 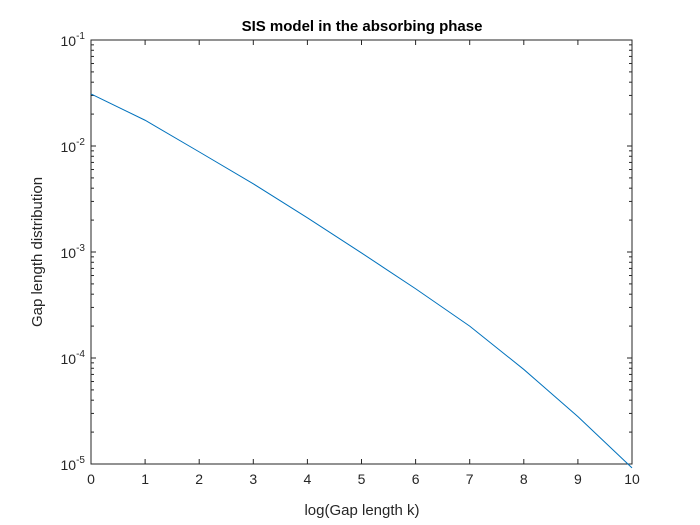 I want to click on y-axis-label: Gap length distribution, so click(x=37, y=252).